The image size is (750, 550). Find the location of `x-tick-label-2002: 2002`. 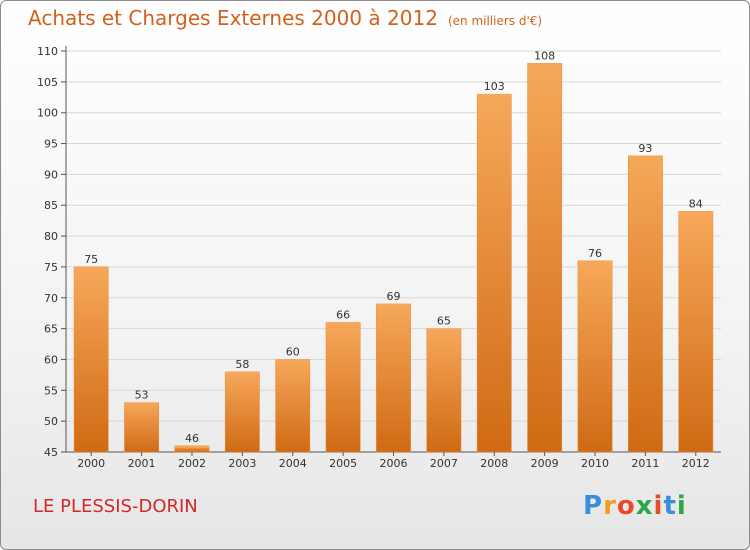

x-tick-label-2002: 2002 is located at coordinates (192, 463).